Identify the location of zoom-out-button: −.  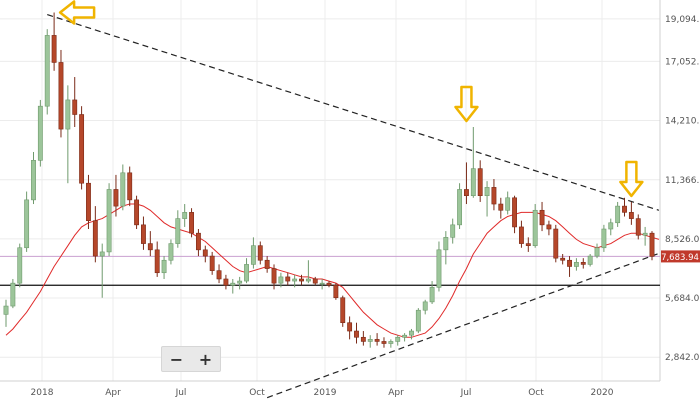
(176, 359).